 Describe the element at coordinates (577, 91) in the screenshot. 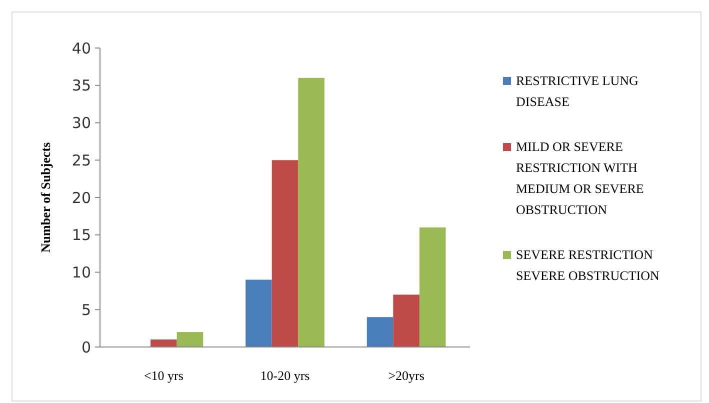

I see `legend-label: RESTRICTIVE LUNG DISEASE` at that location.